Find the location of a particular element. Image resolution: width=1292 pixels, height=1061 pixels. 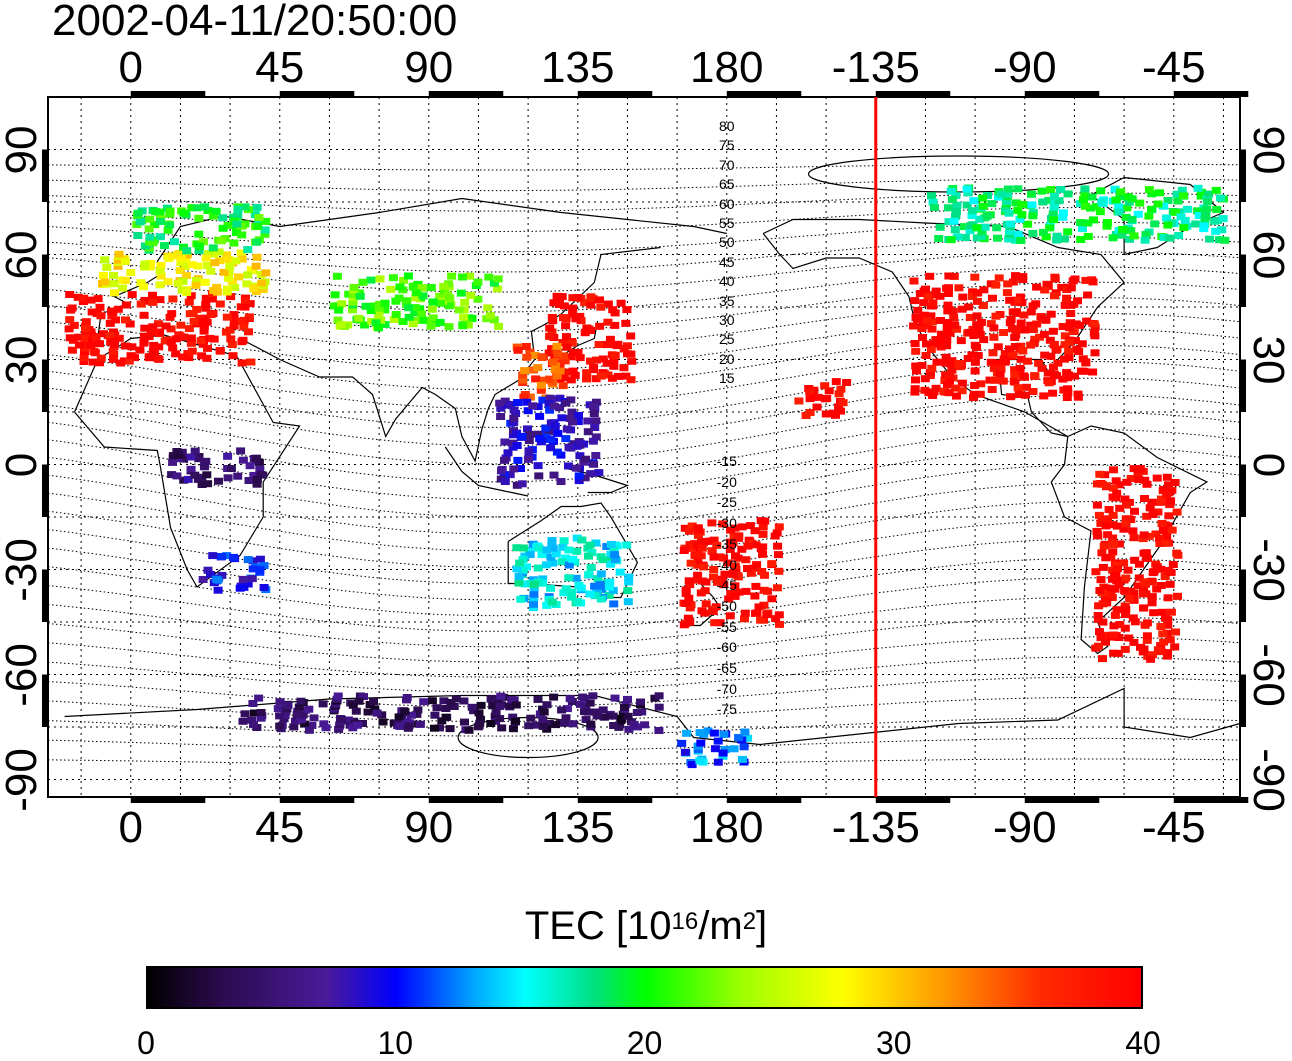

coastline is located at coordinates (597, 480).